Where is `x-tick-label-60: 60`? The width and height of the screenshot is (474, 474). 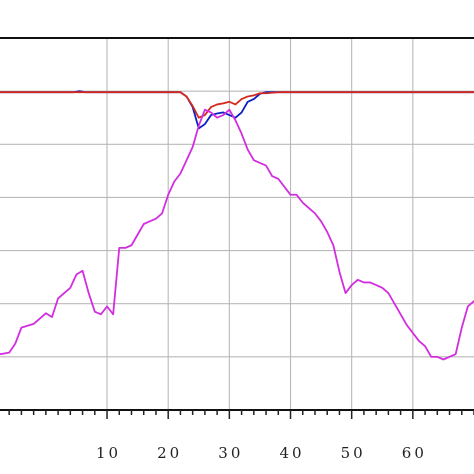
x-tick-label-60: 60 is located at coordinates (414, 453).